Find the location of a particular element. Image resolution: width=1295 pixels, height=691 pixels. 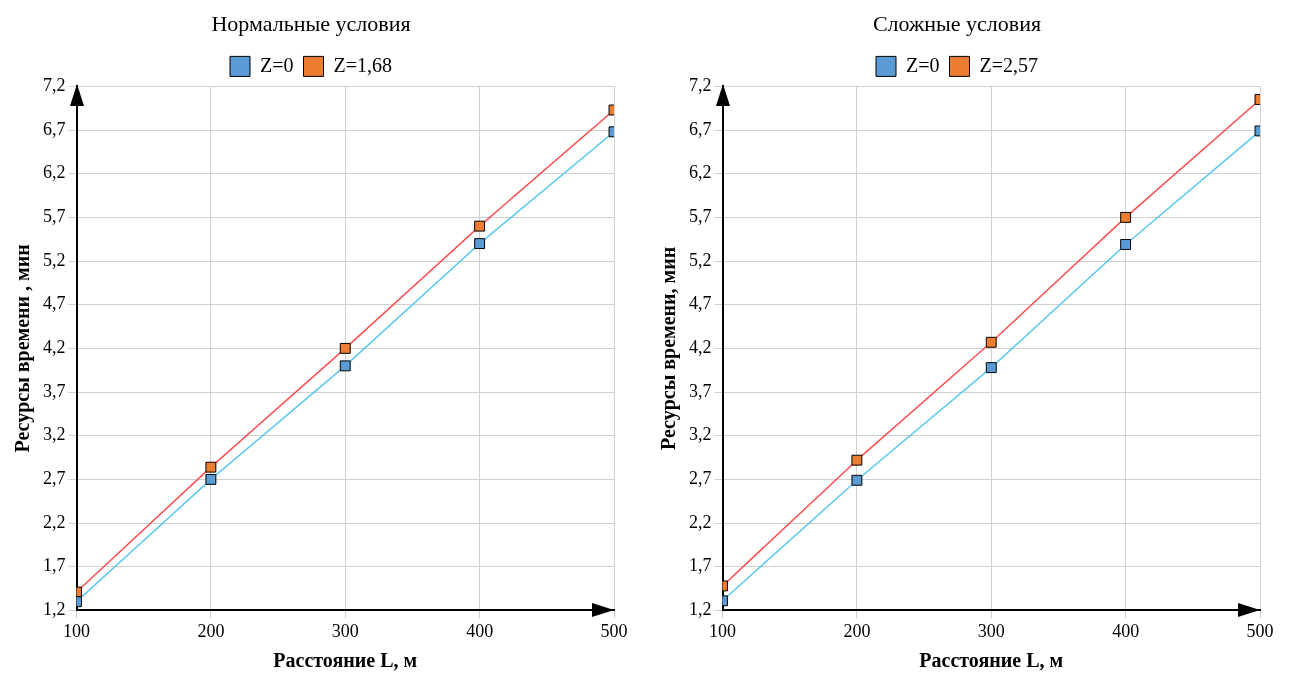

y-axis-title: Ресурсы времени , мин is located at coordinates (23, 348).